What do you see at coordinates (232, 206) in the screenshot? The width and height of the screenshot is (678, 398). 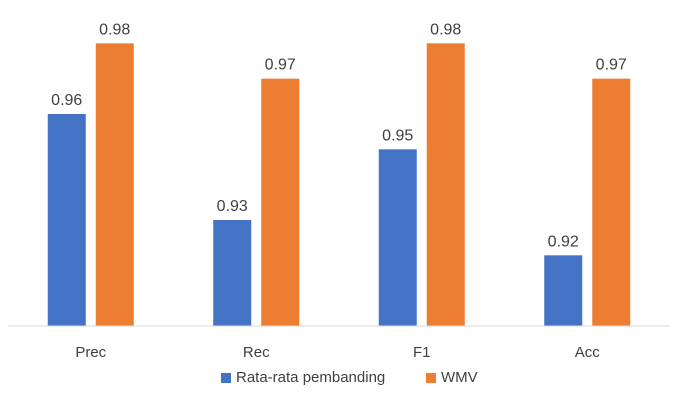 I see `data-label-rec-series-1: 0.93` at bounding box center [232, 206].